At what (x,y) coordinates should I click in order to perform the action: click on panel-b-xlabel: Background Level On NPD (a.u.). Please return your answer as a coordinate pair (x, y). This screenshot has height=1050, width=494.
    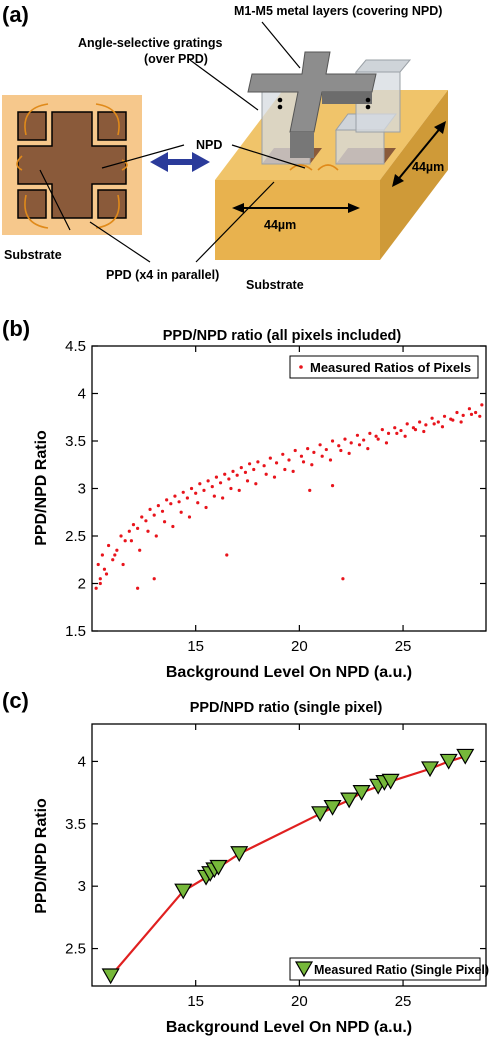
    Looking at the image, I should click on (289, 672).